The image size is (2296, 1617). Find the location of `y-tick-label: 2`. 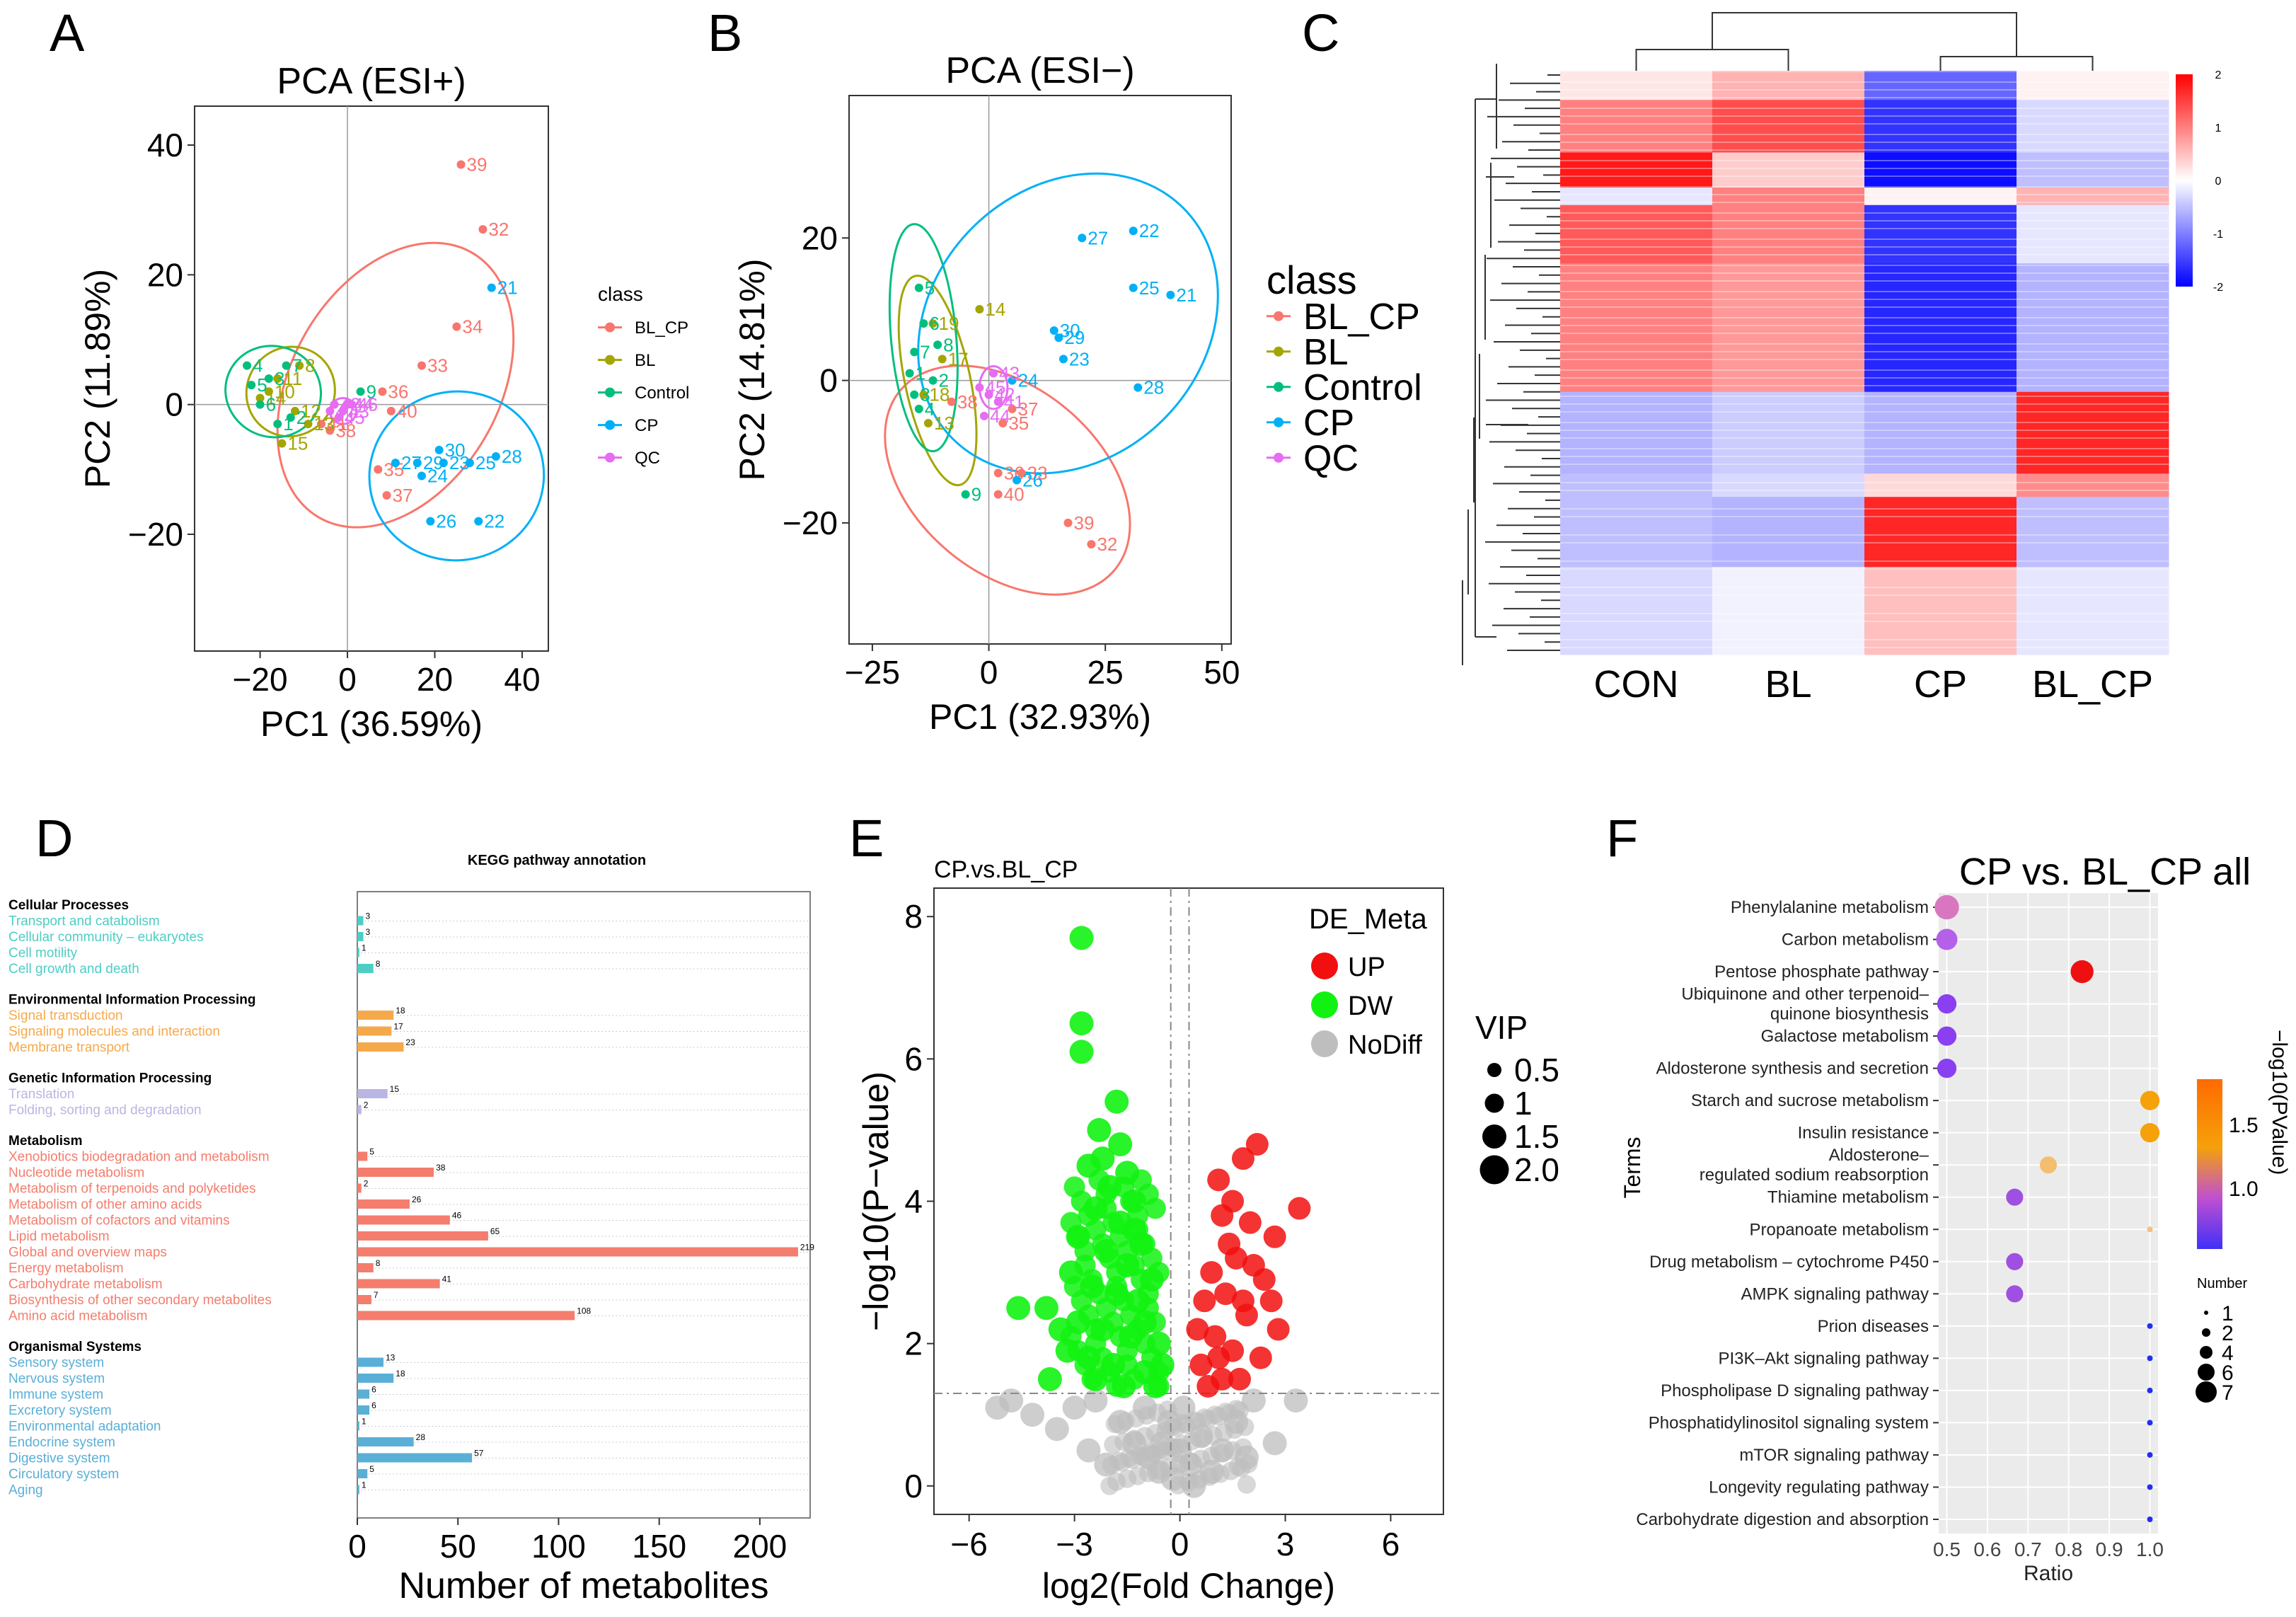

y-tick-label: 2 is located at coordinates (913, 1343).